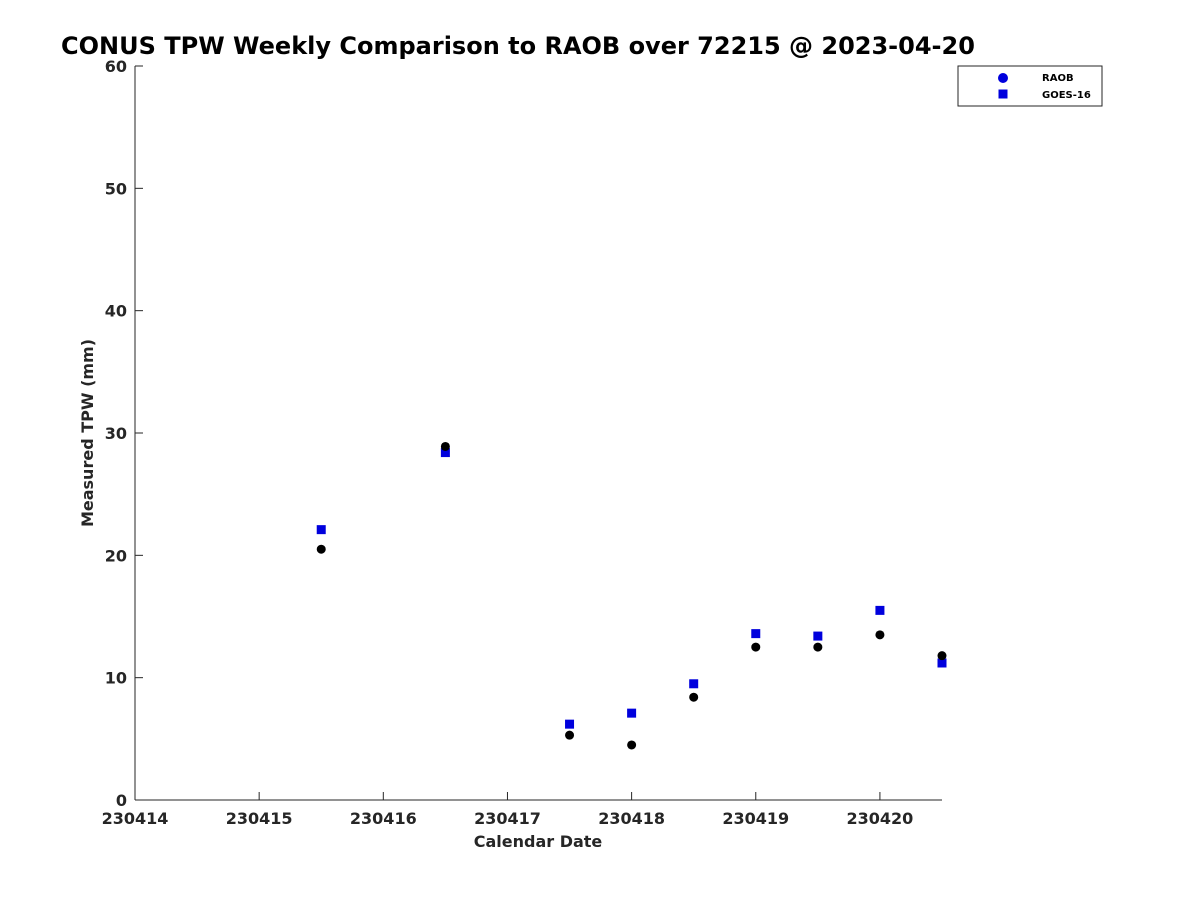 This screenshot has height=900, width=1200. Describe the element at coordinates (631, 818) in the screenshot. I see `x-tick-label: 230418` at that location.